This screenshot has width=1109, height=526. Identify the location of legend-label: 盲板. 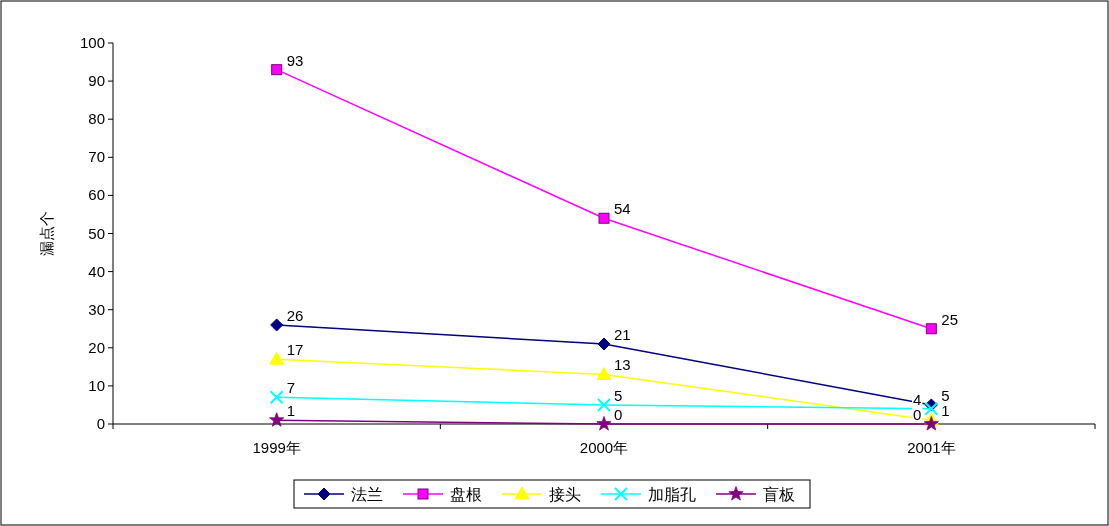
(779, 494).